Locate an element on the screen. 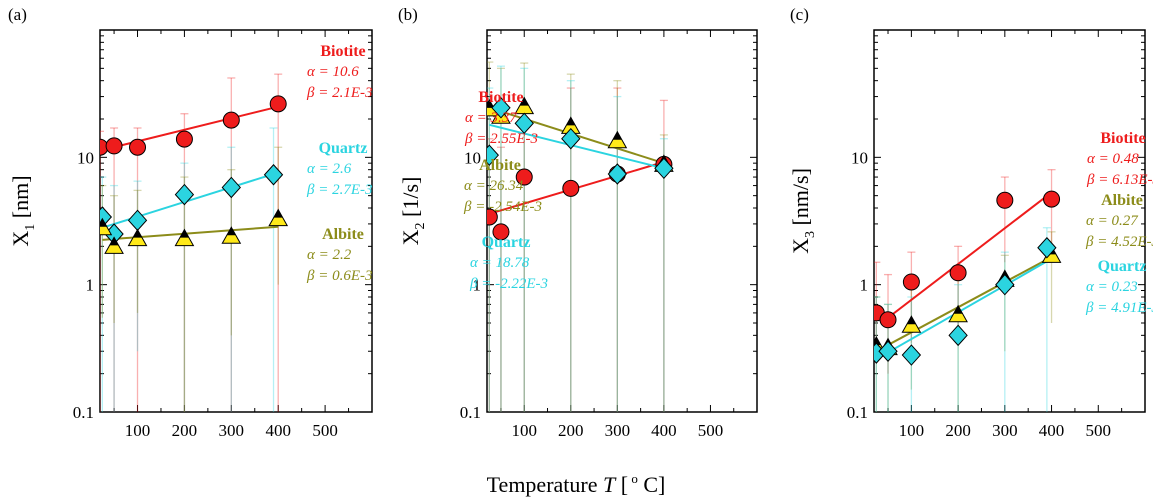  y-axis-label-sub: 1 is located at coordinates (30, 227).